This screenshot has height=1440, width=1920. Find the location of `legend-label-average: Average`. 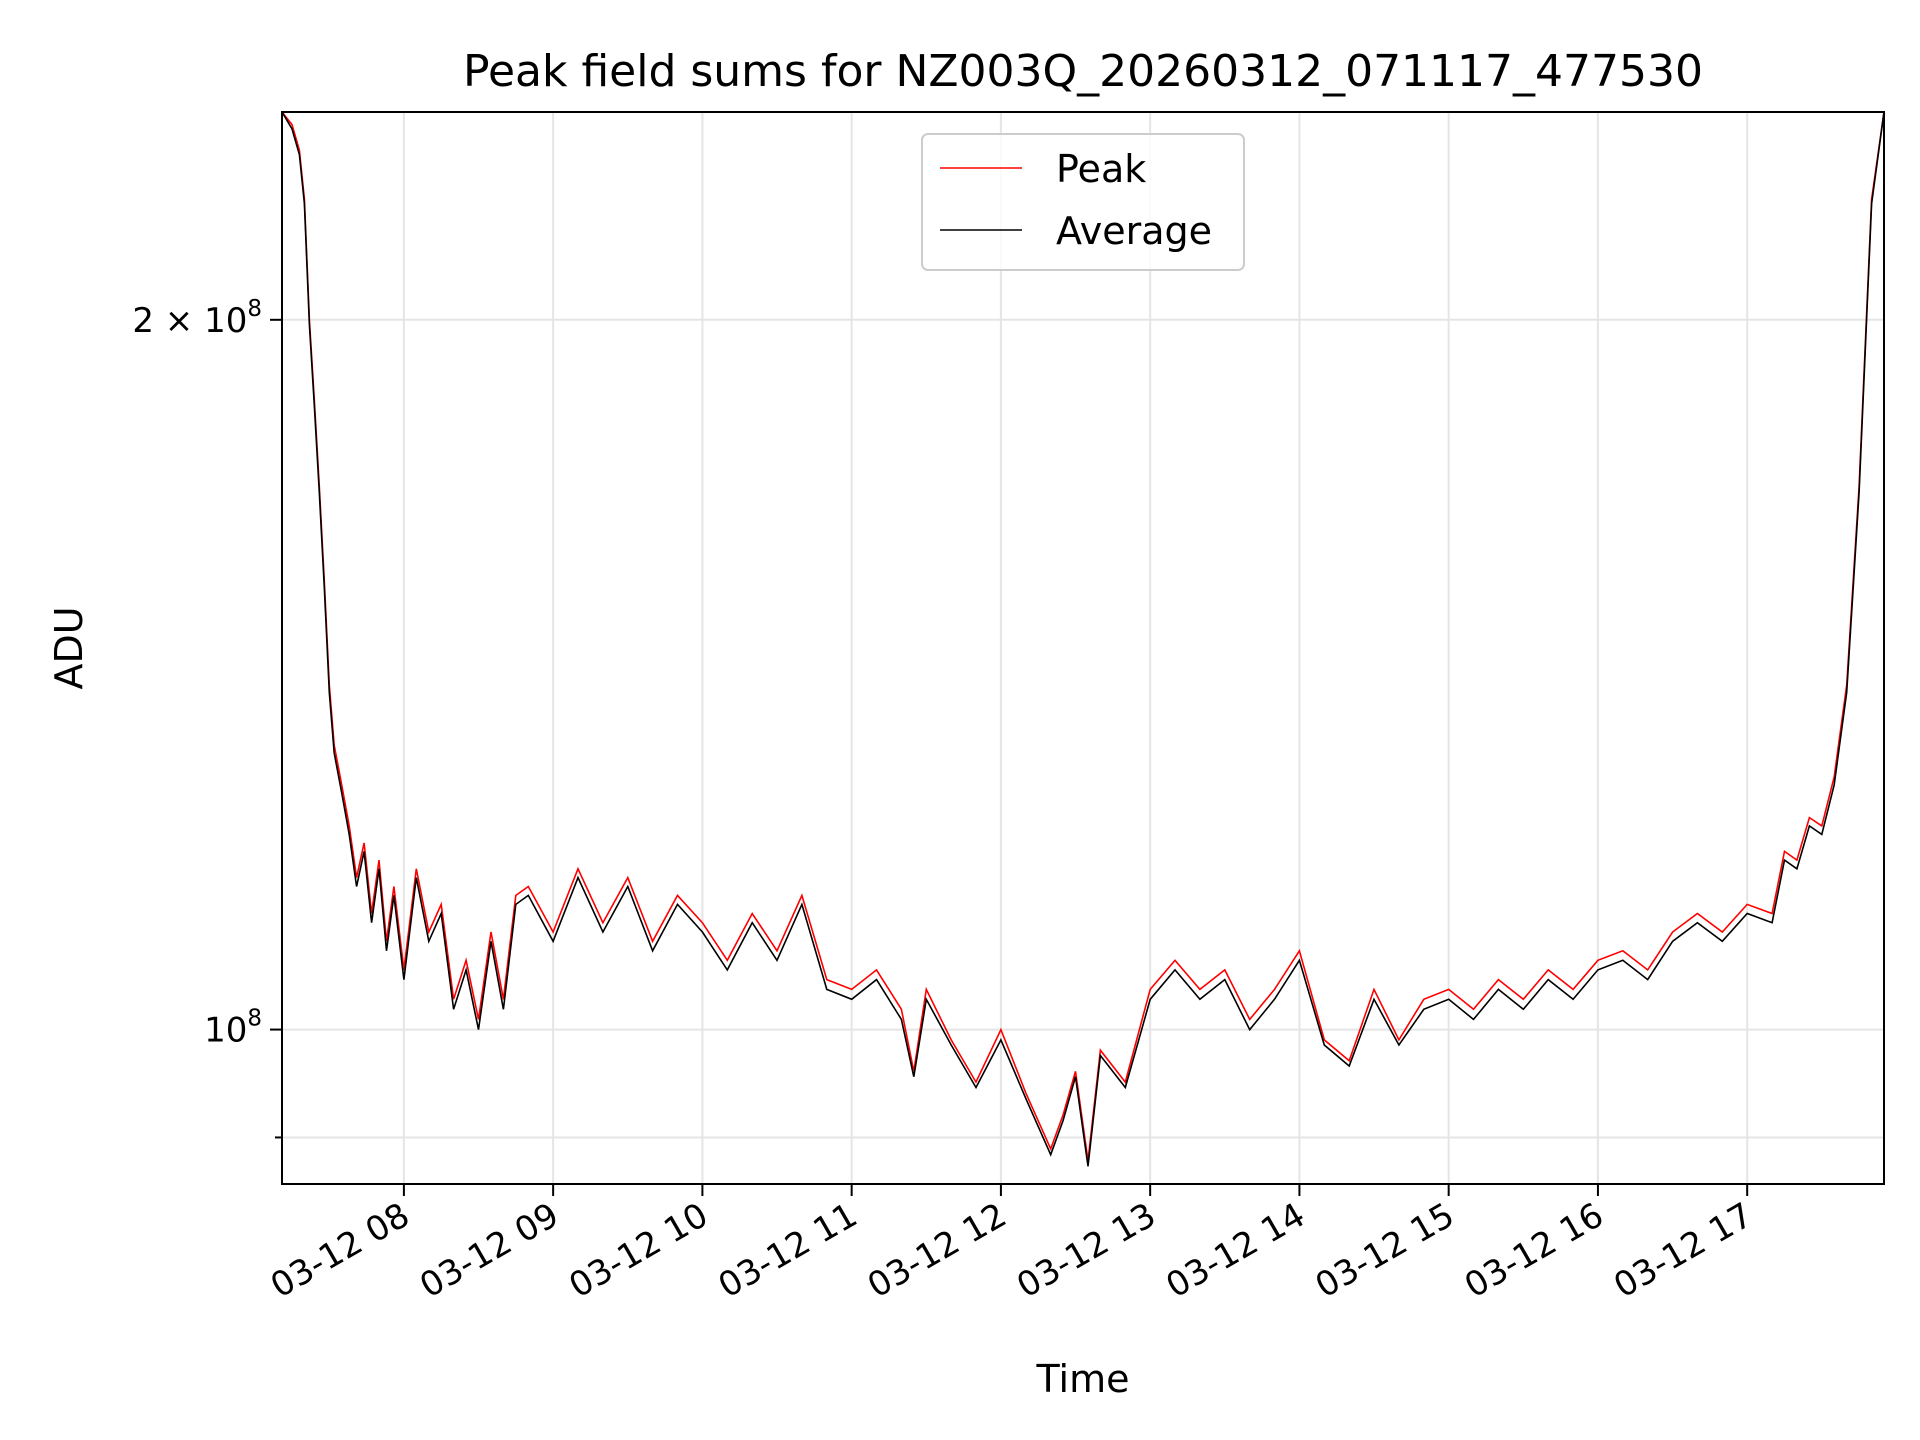

legend-label-average: Average is located at coordinates (1134, 231).